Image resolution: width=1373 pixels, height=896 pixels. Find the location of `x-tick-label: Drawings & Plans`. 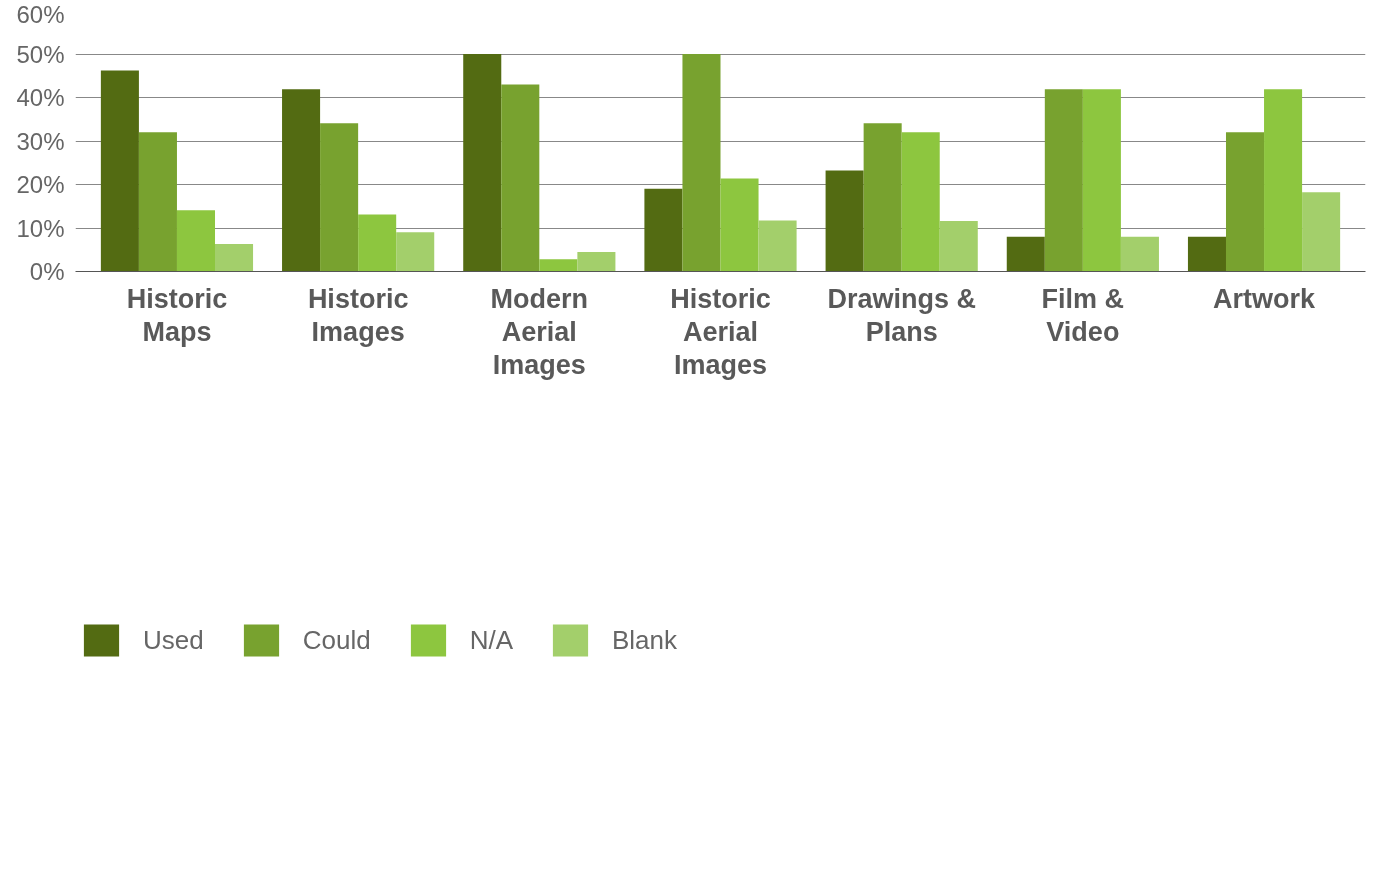

x-tick-label: Drawings & Plans is located at coordinates (901, 315).